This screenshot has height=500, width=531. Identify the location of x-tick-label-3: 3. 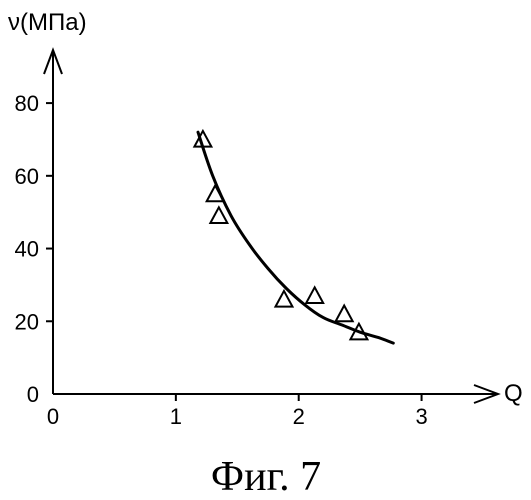
(421, 416).